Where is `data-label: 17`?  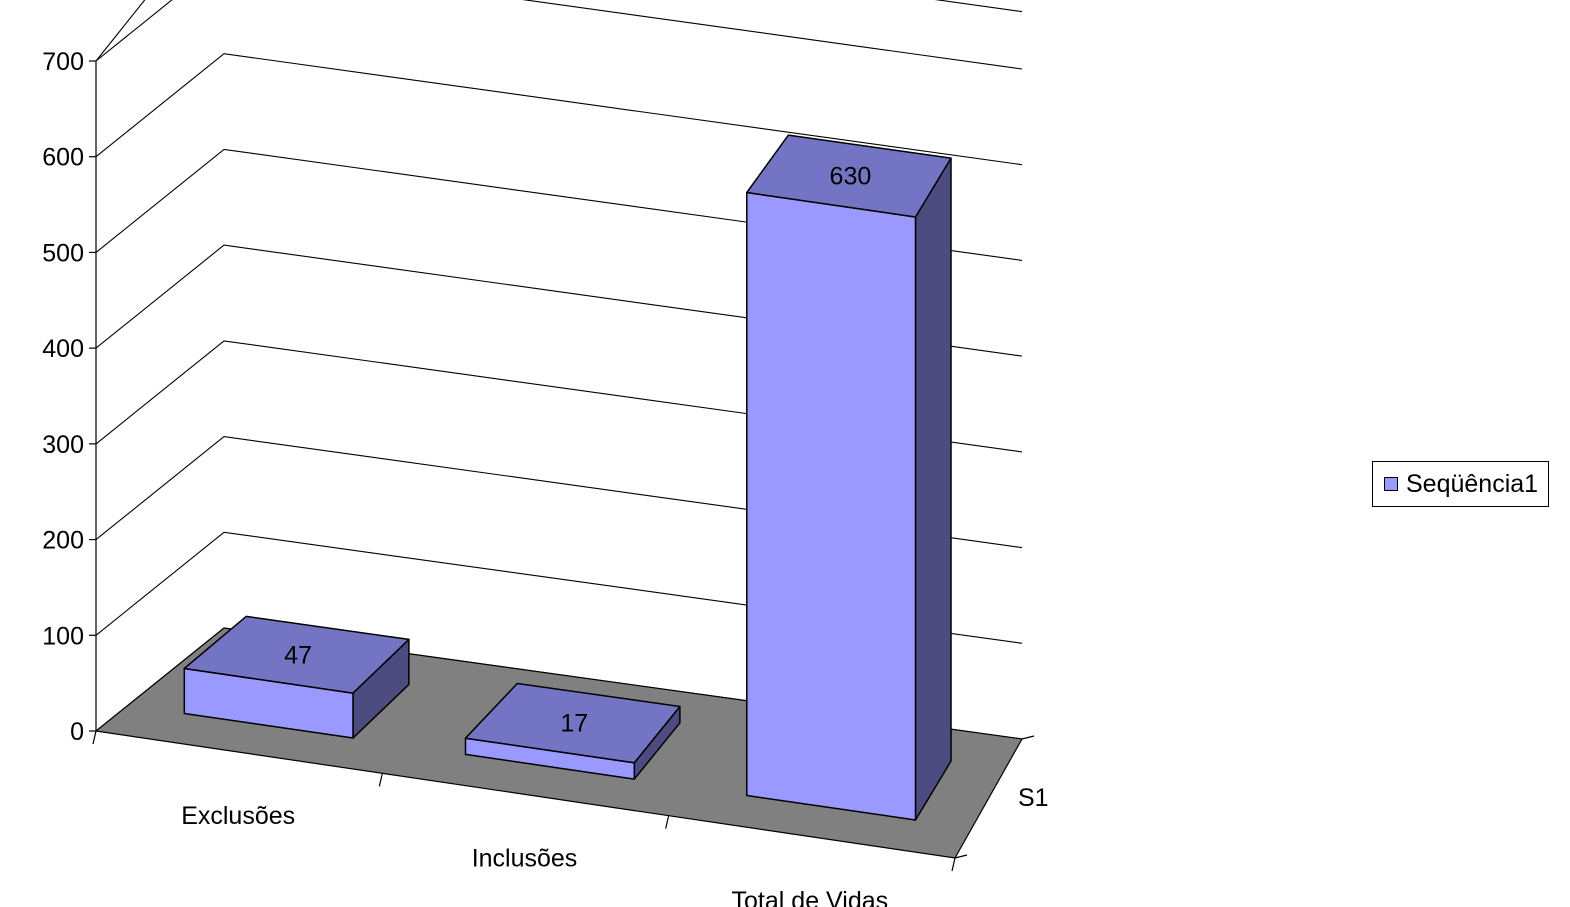
data-label: 17 is located at coordinates (574, 724).